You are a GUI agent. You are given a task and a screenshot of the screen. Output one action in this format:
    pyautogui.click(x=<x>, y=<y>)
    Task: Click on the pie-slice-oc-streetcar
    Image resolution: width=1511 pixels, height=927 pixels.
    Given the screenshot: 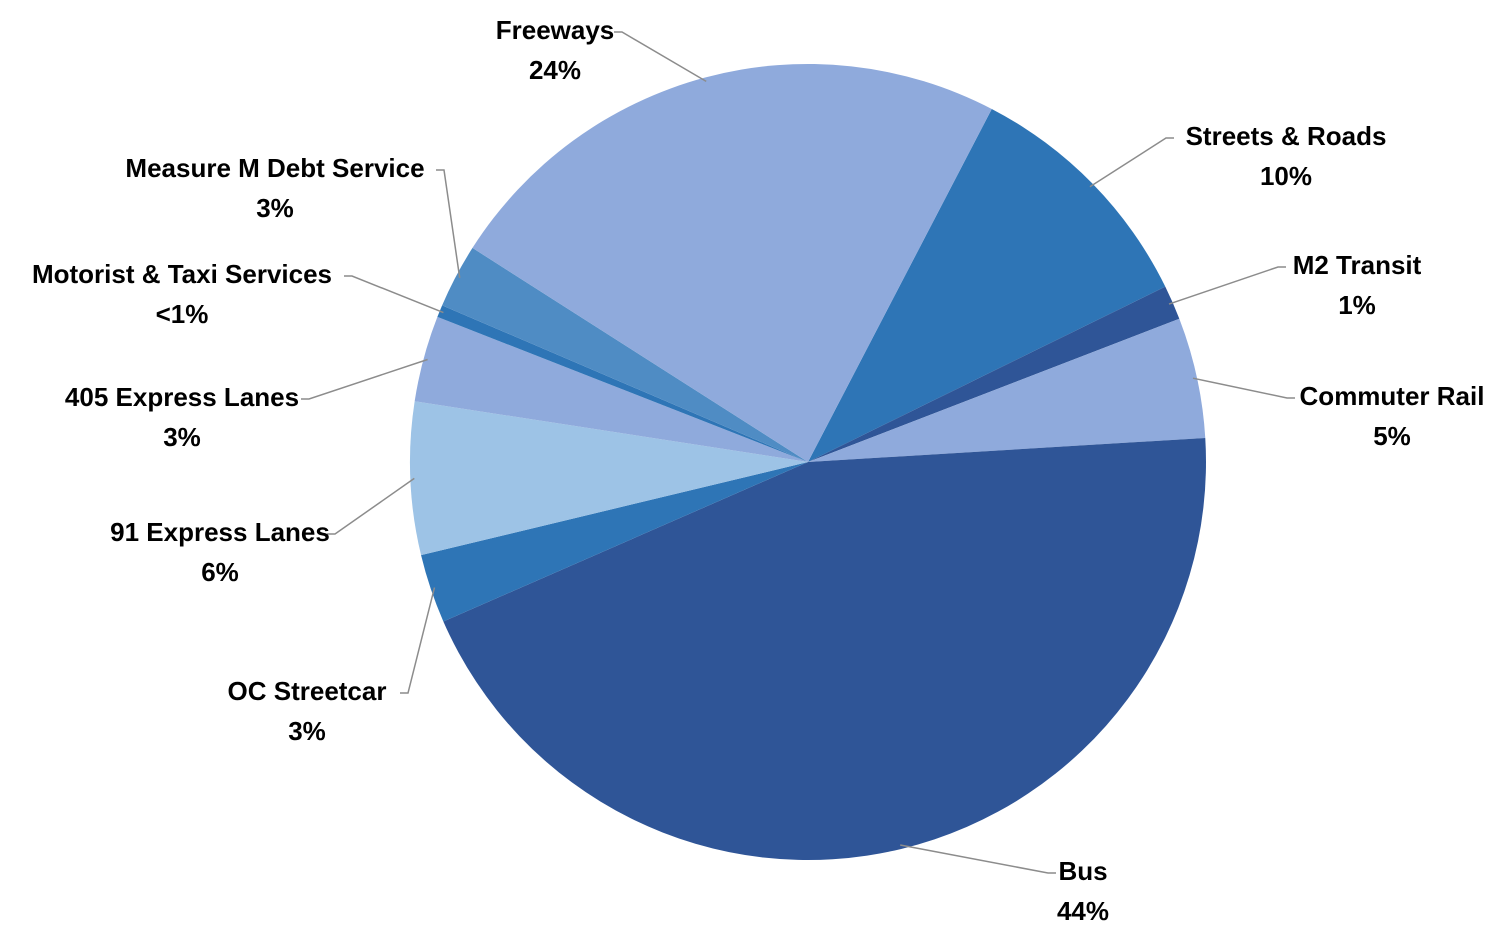 What is the action you would take?
    pyautogui.click(x=614, y=542)
    